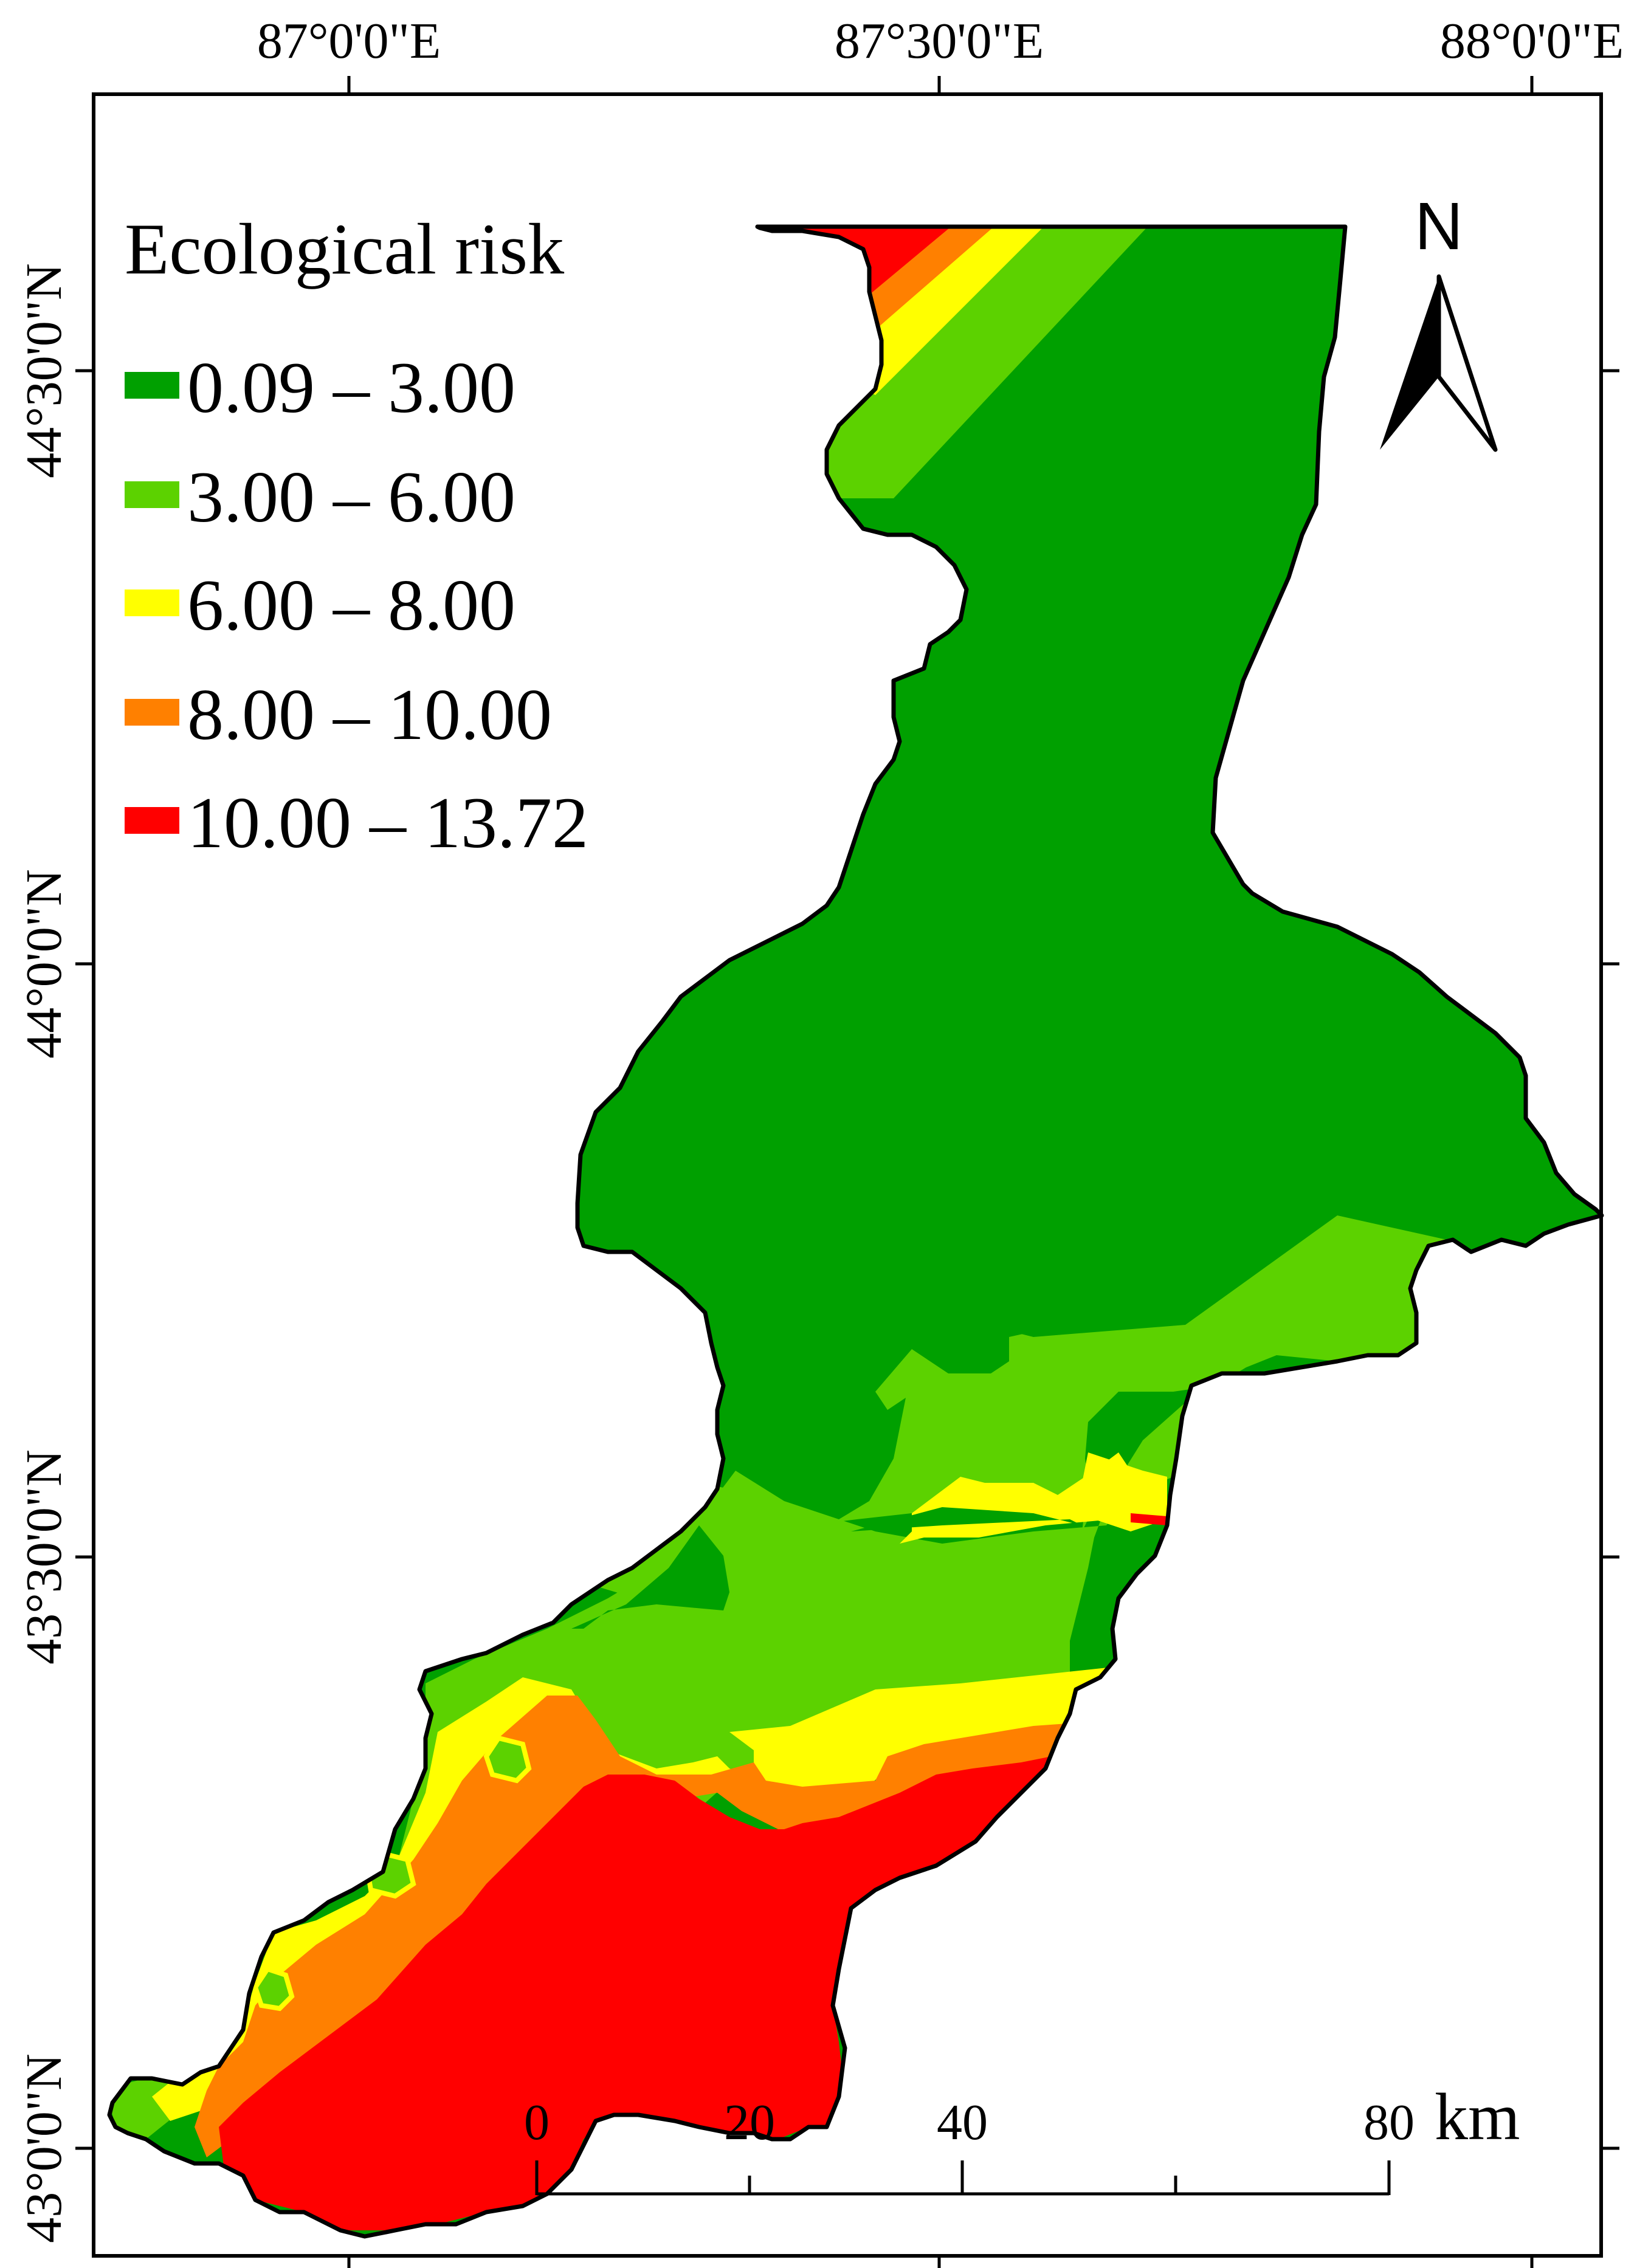 The image size is (1651, 2268). I want to click on latitude-label-3: 43°30'0"N, so click(44, 1557).